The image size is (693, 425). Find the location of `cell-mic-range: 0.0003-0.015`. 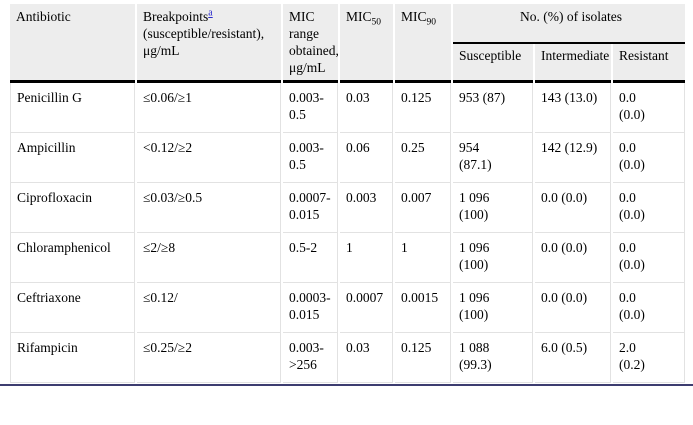

cell-mic-range: 0.0003-0.015 is located at coordinates (310, 308).